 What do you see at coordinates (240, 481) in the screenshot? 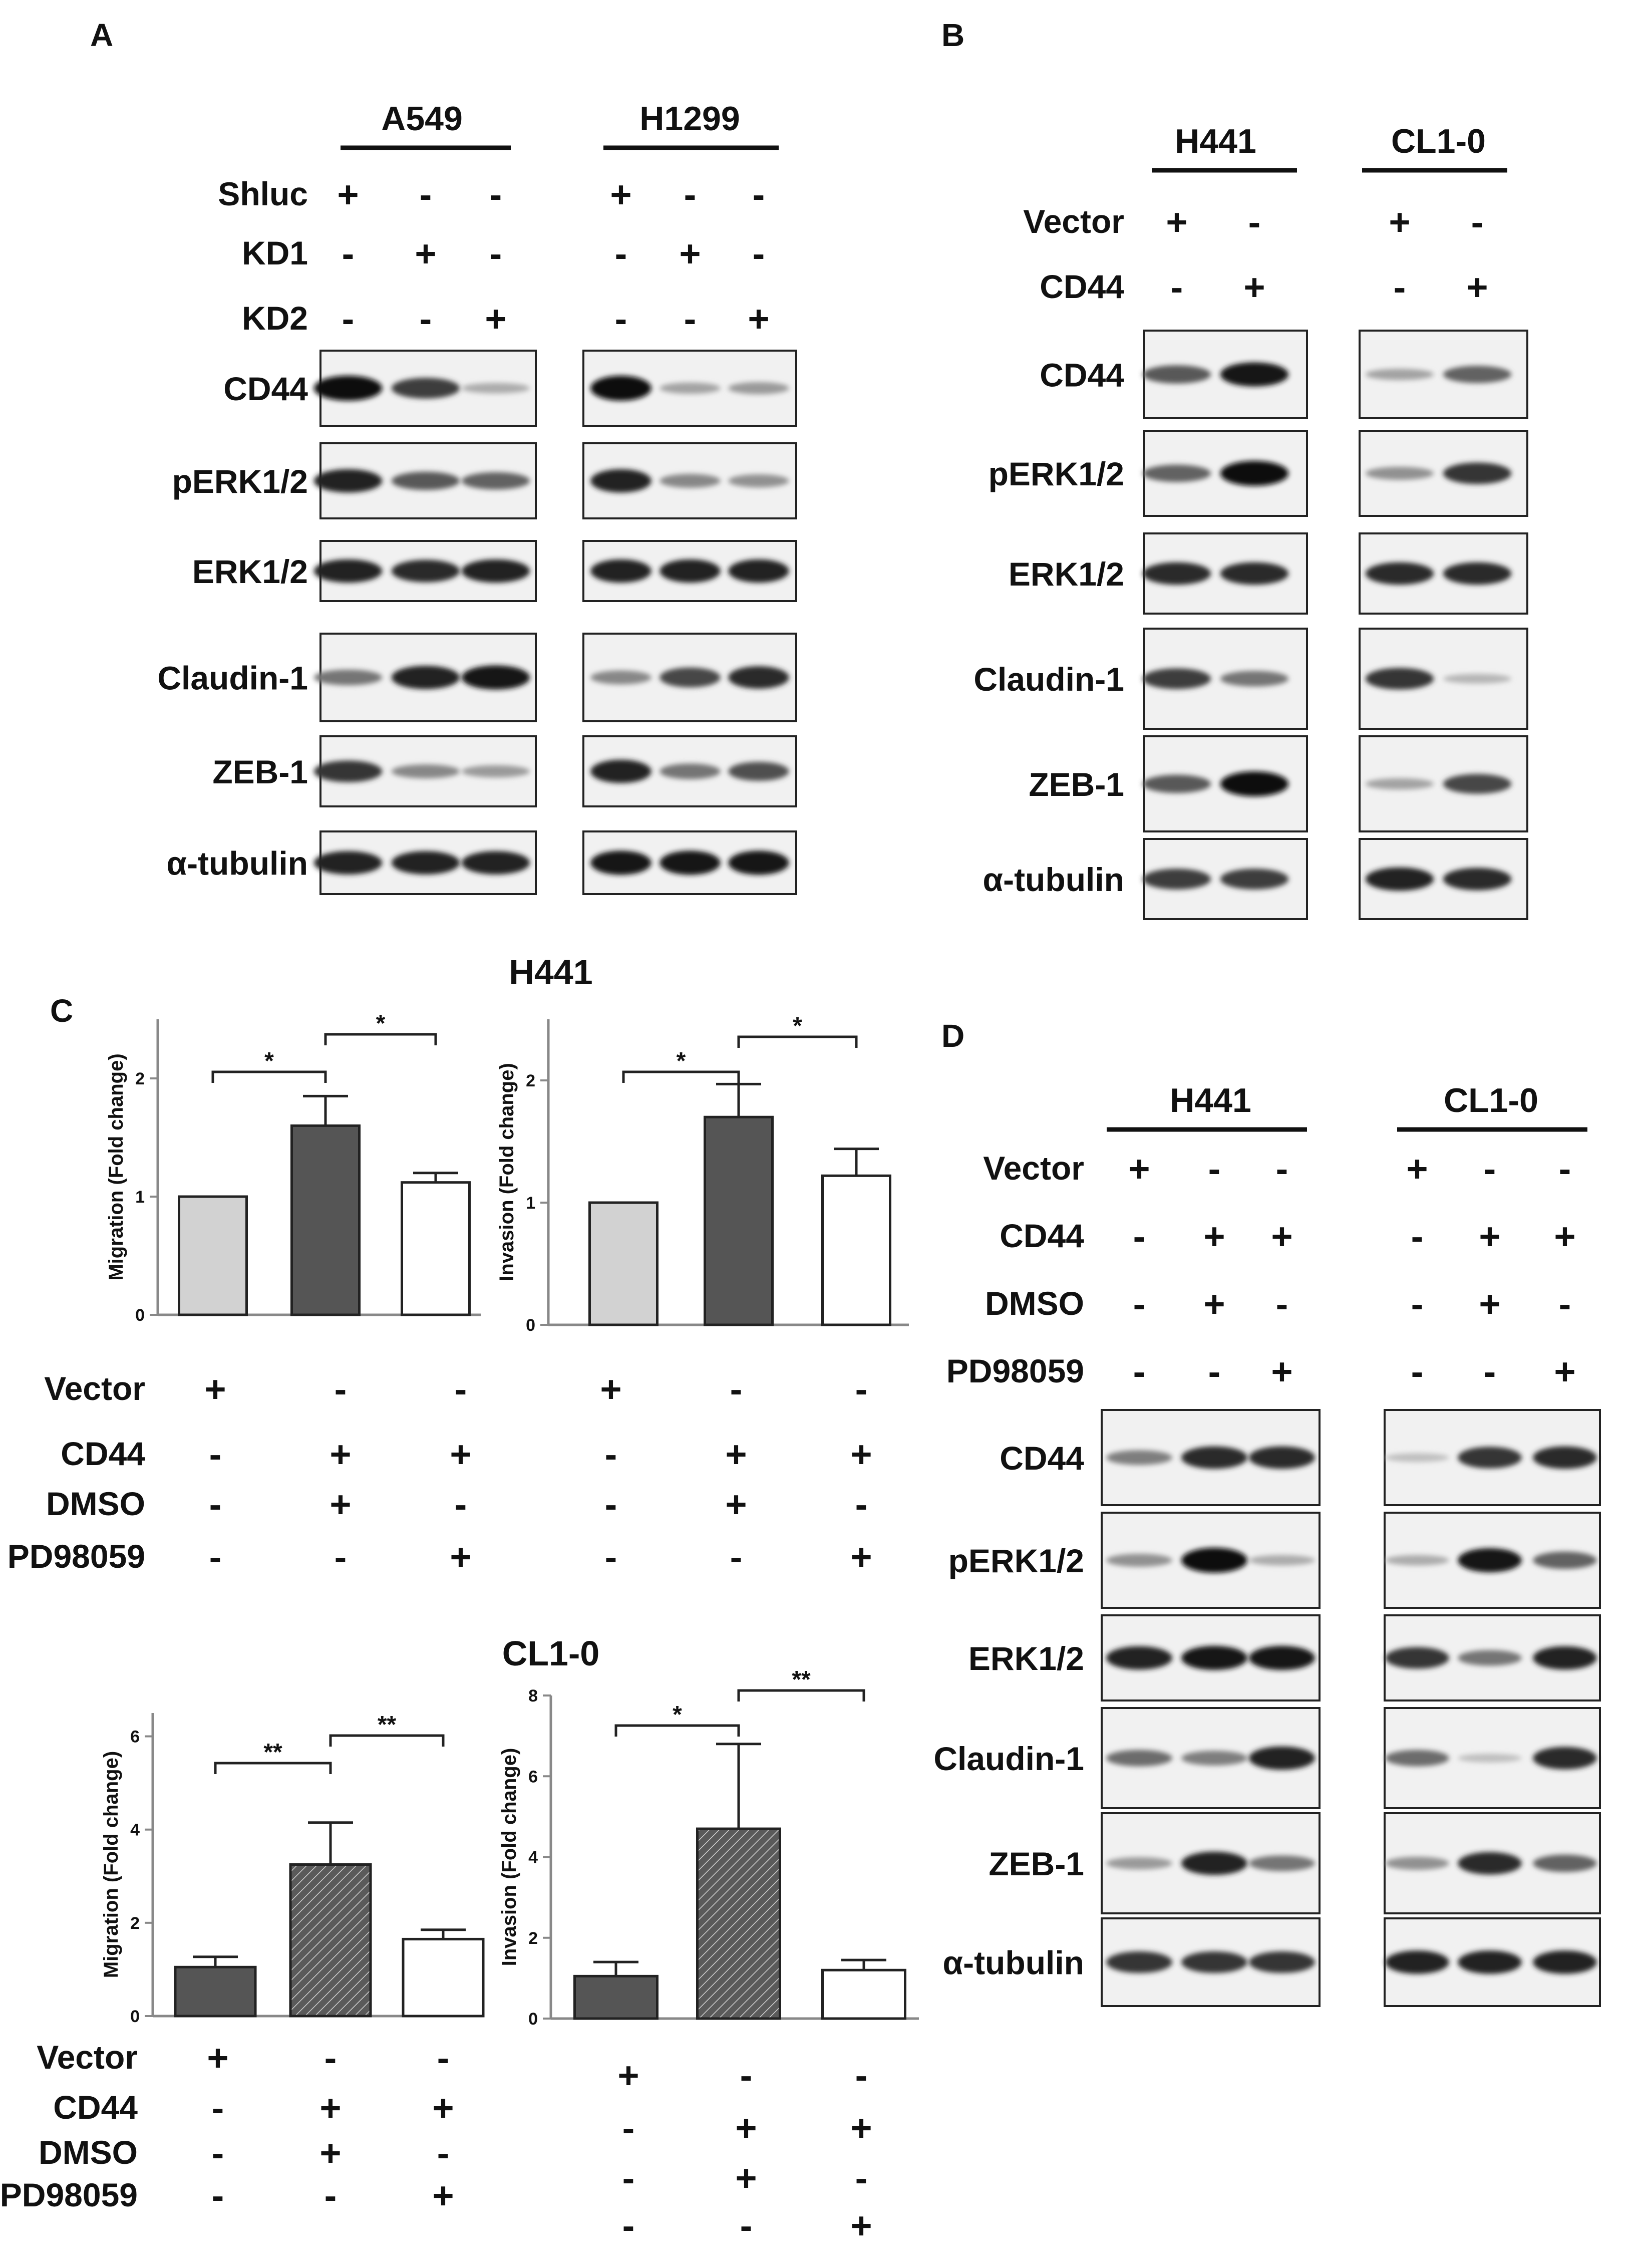
I see `blot-label-a-perk1-2: pERK1/2` at bounding box center [240, 481].